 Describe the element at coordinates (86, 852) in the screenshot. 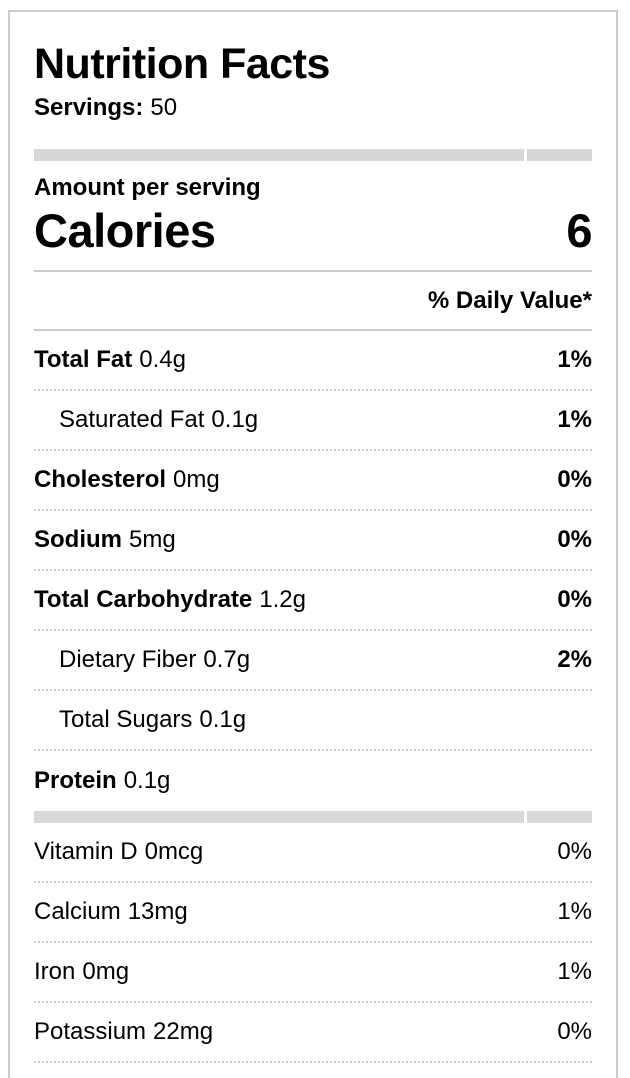

I see `nutrient-name: Vitamin D` at that location.